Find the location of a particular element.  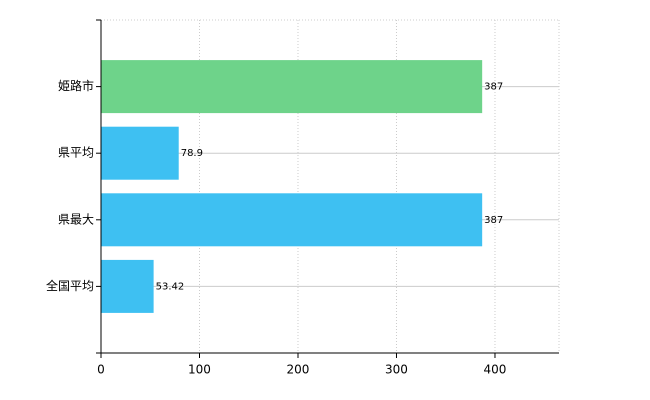

x-tick-label: 100 is located at coordinates (199, 370).